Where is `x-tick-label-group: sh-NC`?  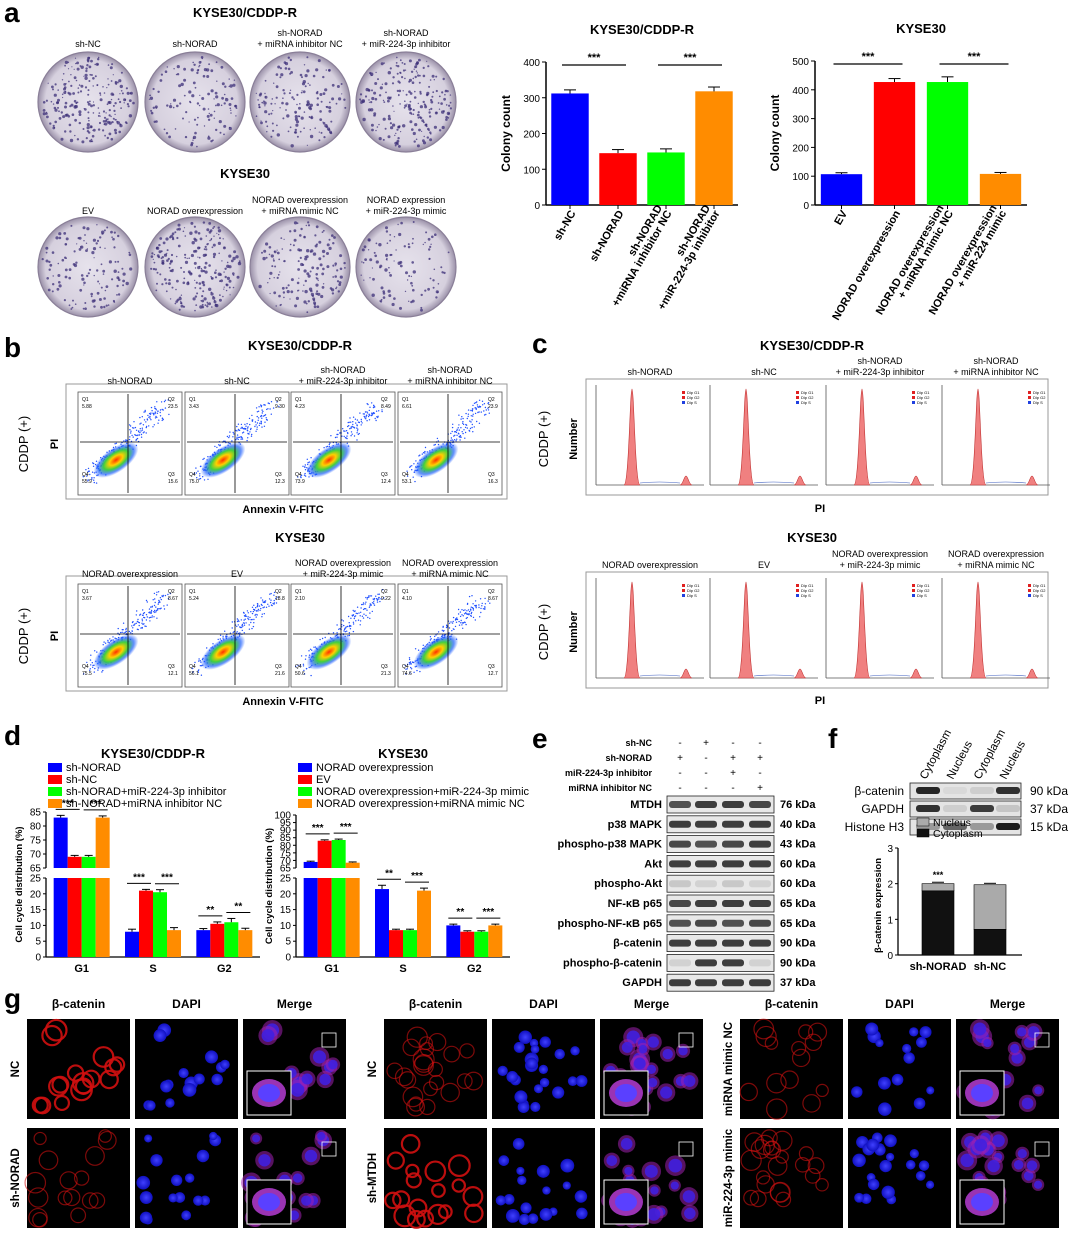
x-tick-label-group: sh-NC is located at coordinates (565, 225).